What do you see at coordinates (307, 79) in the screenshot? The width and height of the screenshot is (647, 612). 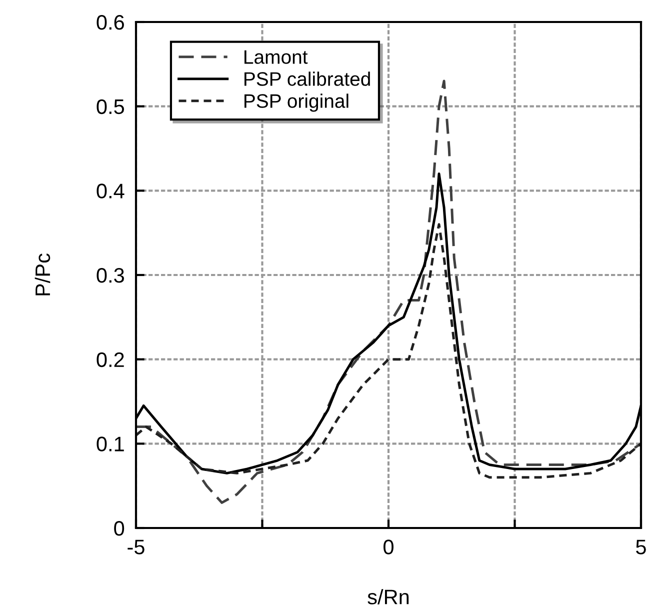 I see `legend-label: PSP calibrated` at bounding box center [307, 79].